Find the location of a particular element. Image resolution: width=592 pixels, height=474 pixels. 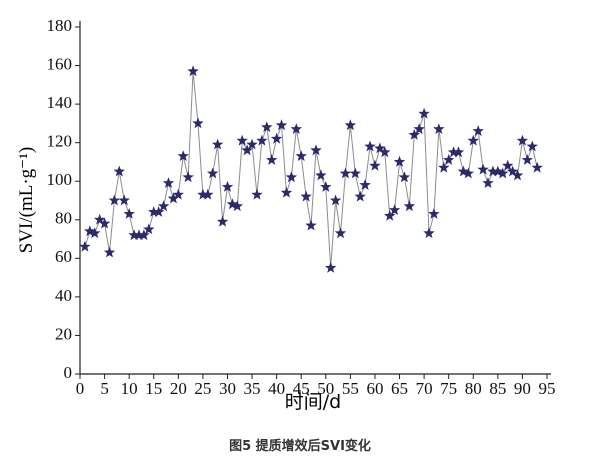

x-tick-label: 40 is located at coordinates (276, 388).